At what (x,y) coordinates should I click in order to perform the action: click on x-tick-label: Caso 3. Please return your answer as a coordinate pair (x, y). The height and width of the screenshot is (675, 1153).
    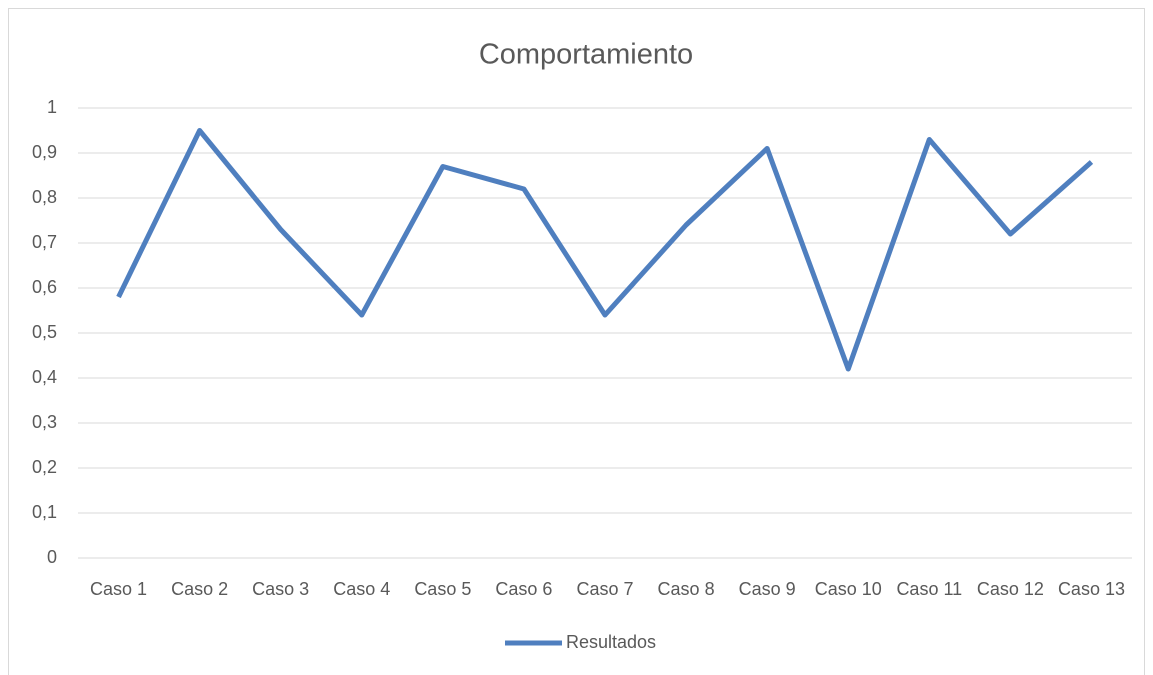
    Looking at the image, I should click on (280, 589).